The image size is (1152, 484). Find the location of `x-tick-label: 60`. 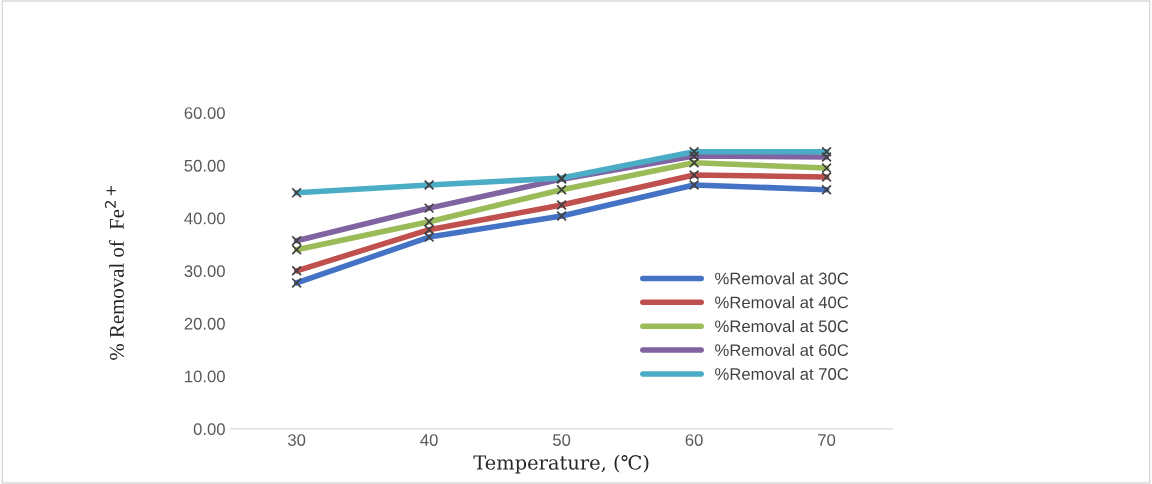

x-tick-label: 60 is located at coordinates (694, 440).